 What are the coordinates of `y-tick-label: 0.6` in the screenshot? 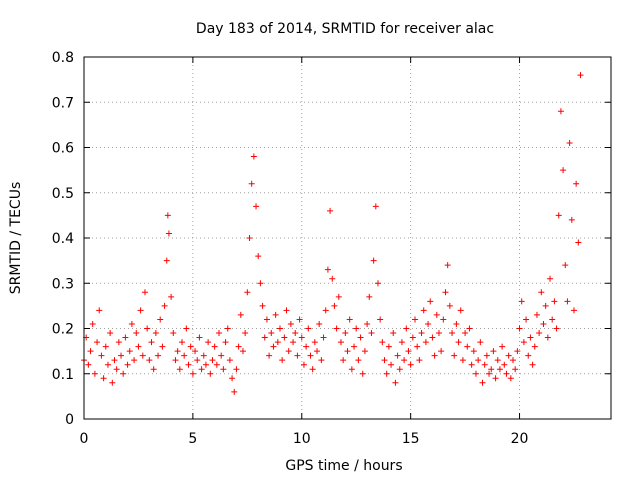 It's located at (63, 149).